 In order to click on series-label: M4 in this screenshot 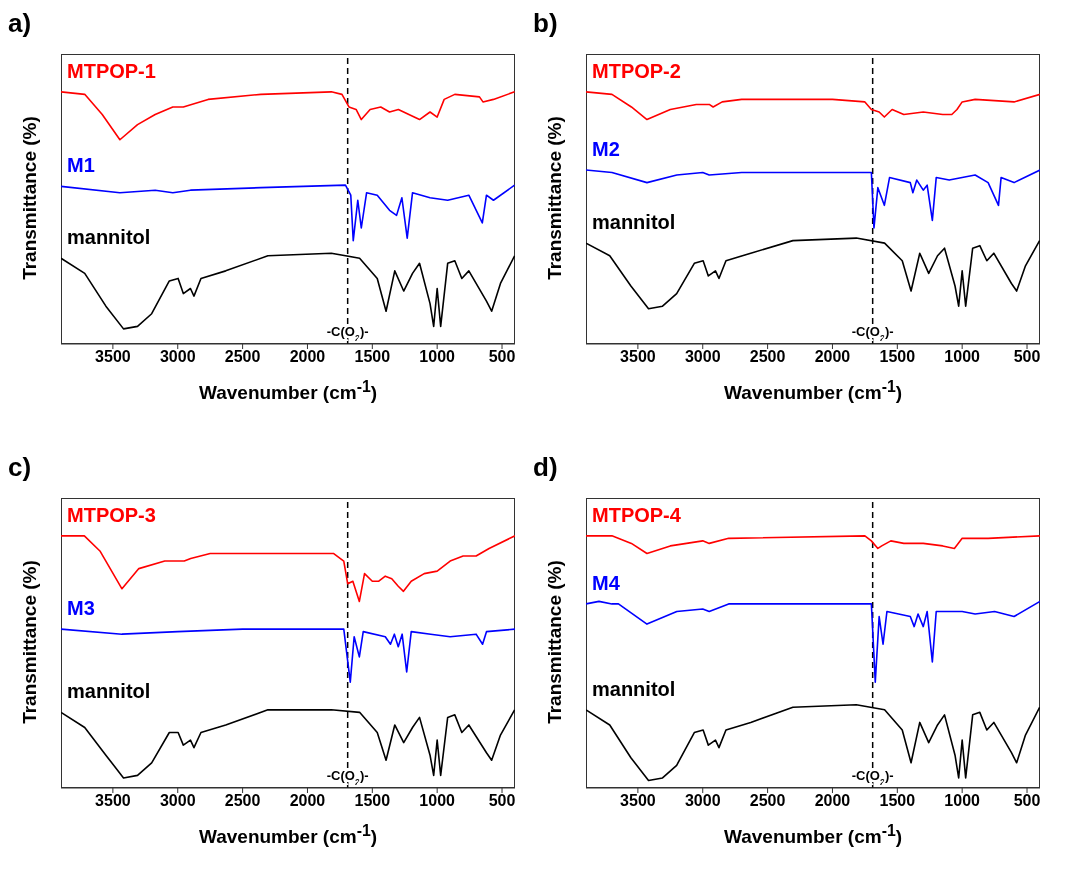, I will do `click(606, 582)`.